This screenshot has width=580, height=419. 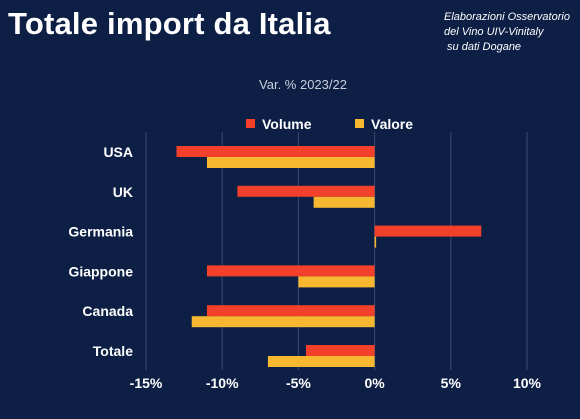 I want to click on category-label: Giappone, so click(x=100, y=271).